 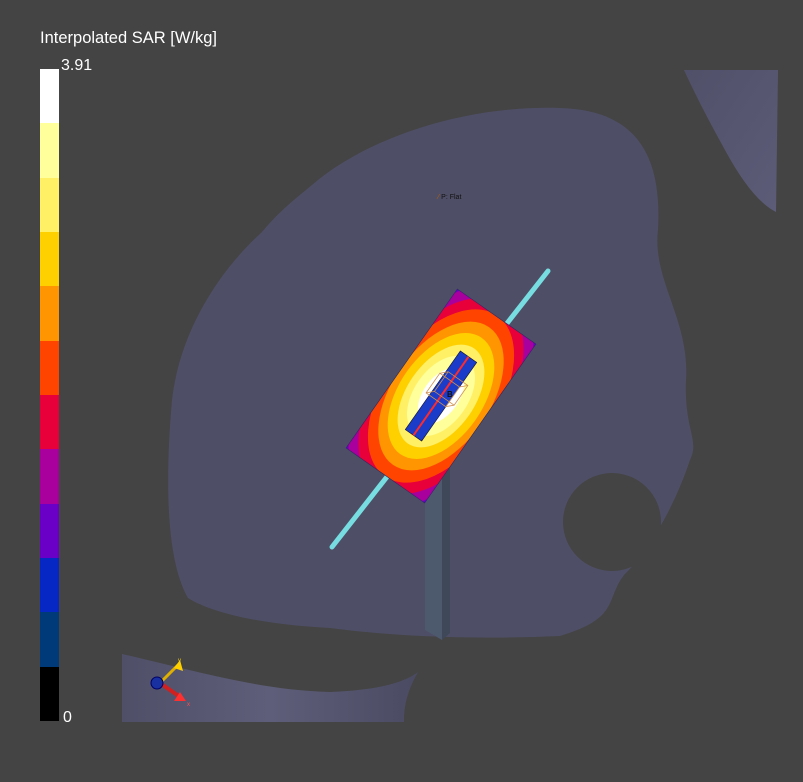 I want to click on legend-max-label: 3.91, so click(x=77, y=65).